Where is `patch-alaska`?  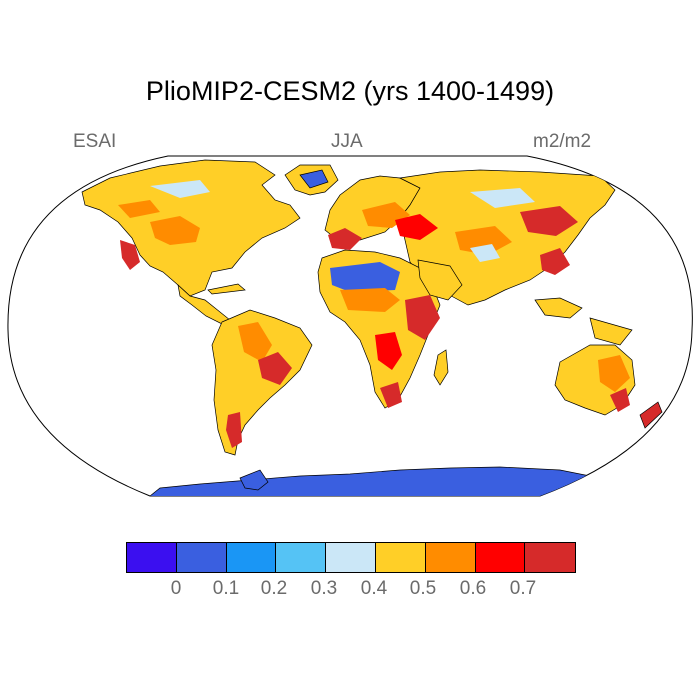
patch-alaska is located at coordinates (139, 209).